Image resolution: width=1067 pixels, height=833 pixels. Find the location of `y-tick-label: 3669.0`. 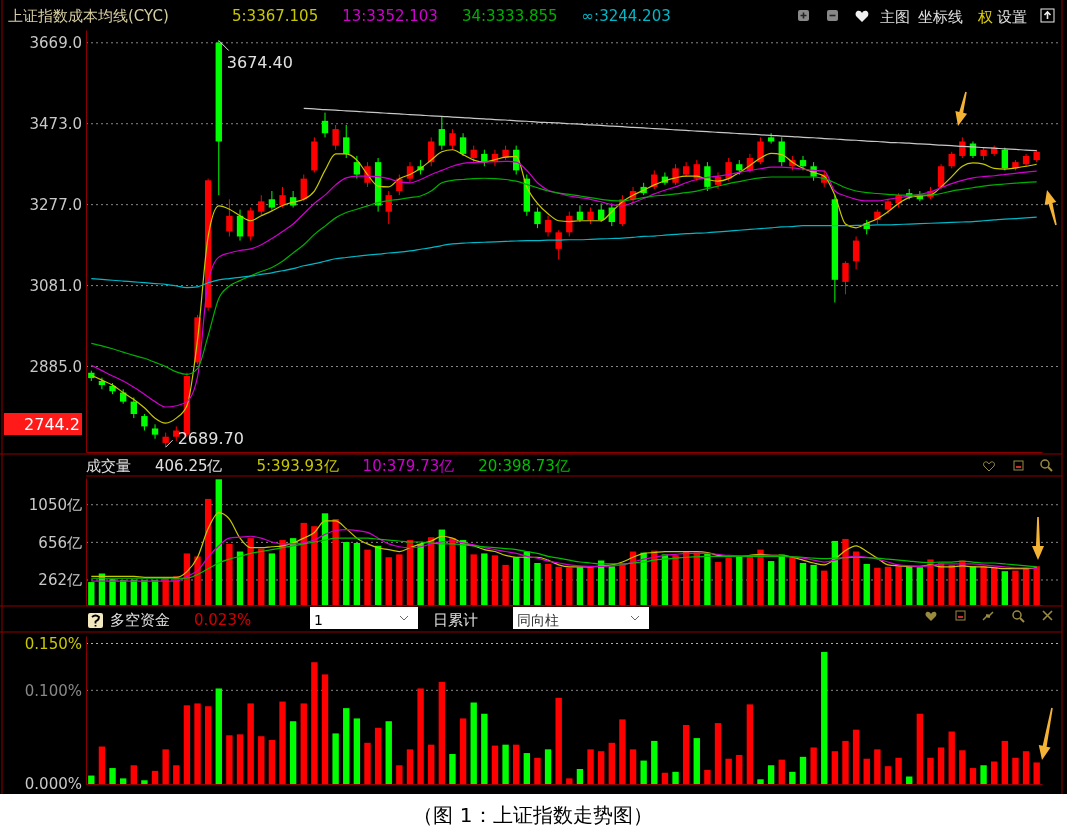

y-tick-label: 3669.0 is located at coordinates (55, 43).